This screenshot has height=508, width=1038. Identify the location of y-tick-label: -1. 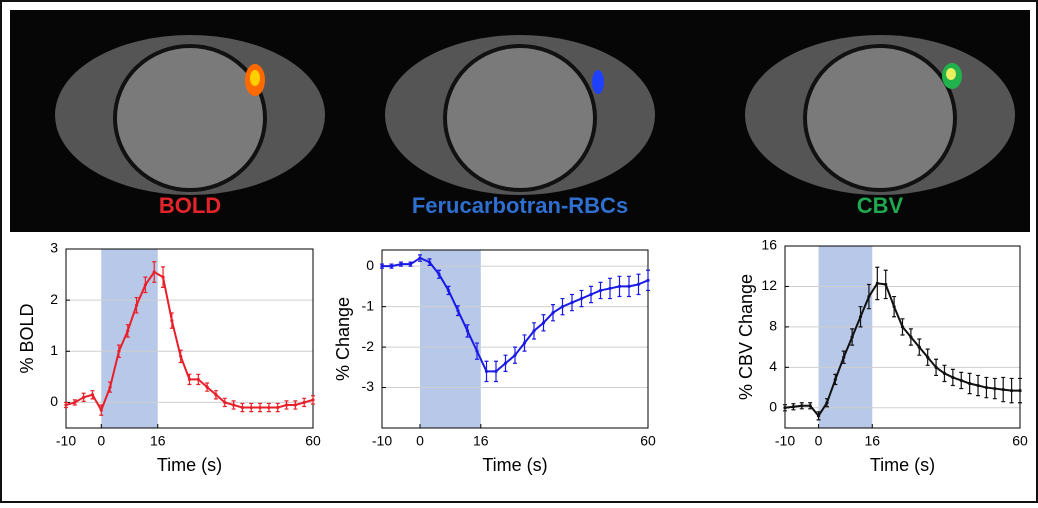
(368, 305).